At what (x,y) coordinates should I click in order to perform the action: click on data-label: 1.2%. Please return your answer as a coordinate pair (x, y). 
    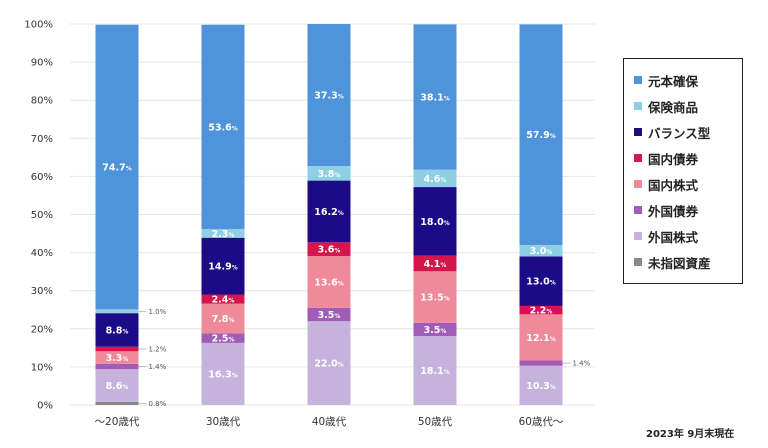
    Looking at the image, I should click on (158, 349).